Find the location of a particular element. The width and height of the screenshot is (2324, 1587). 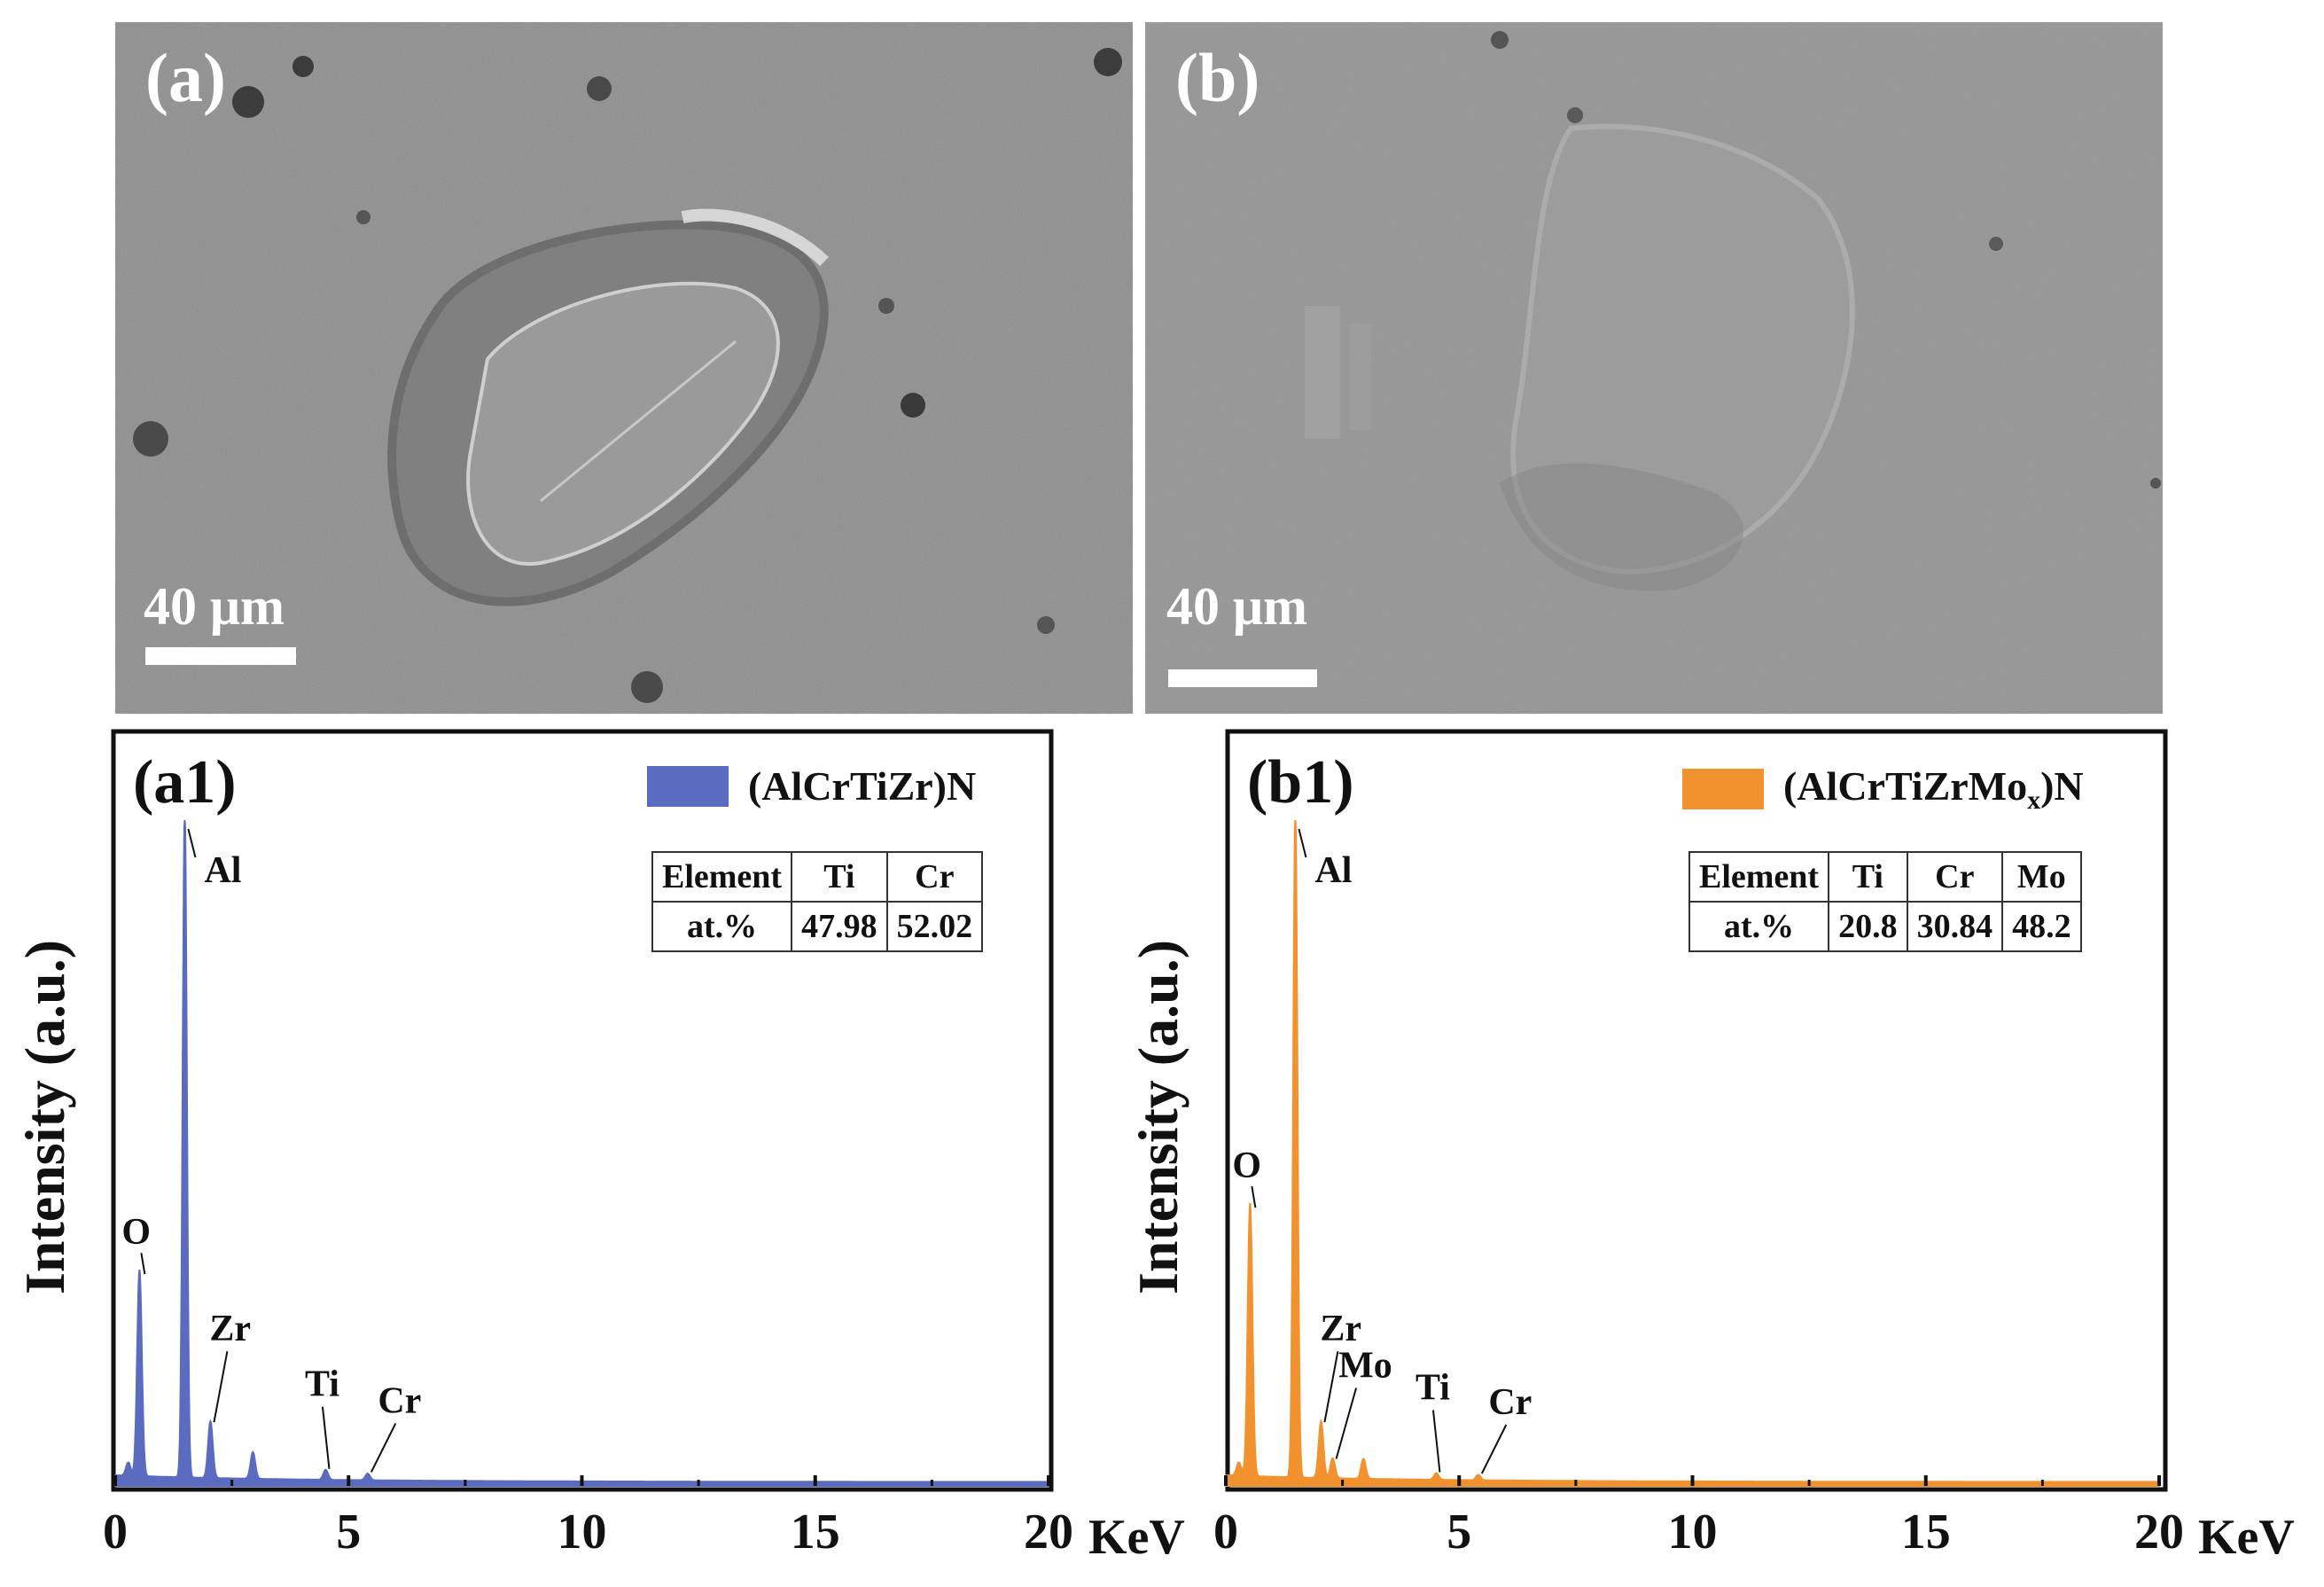

table-header-row-a1: Element Ti Cr is located at coordinates (818, 877).